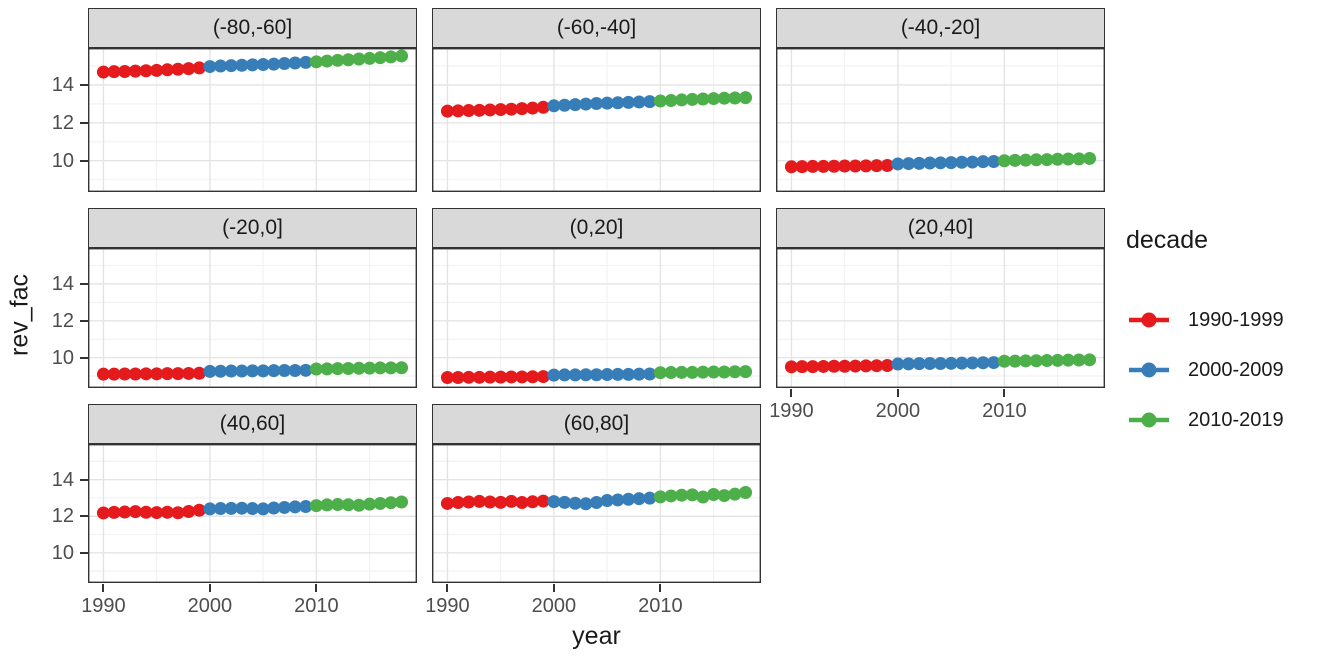 The image size is (1344, 672). Describe the element at coordinates (596, 28) in the screenshot. I see `facet-strip: (-60,-40]` at that location.